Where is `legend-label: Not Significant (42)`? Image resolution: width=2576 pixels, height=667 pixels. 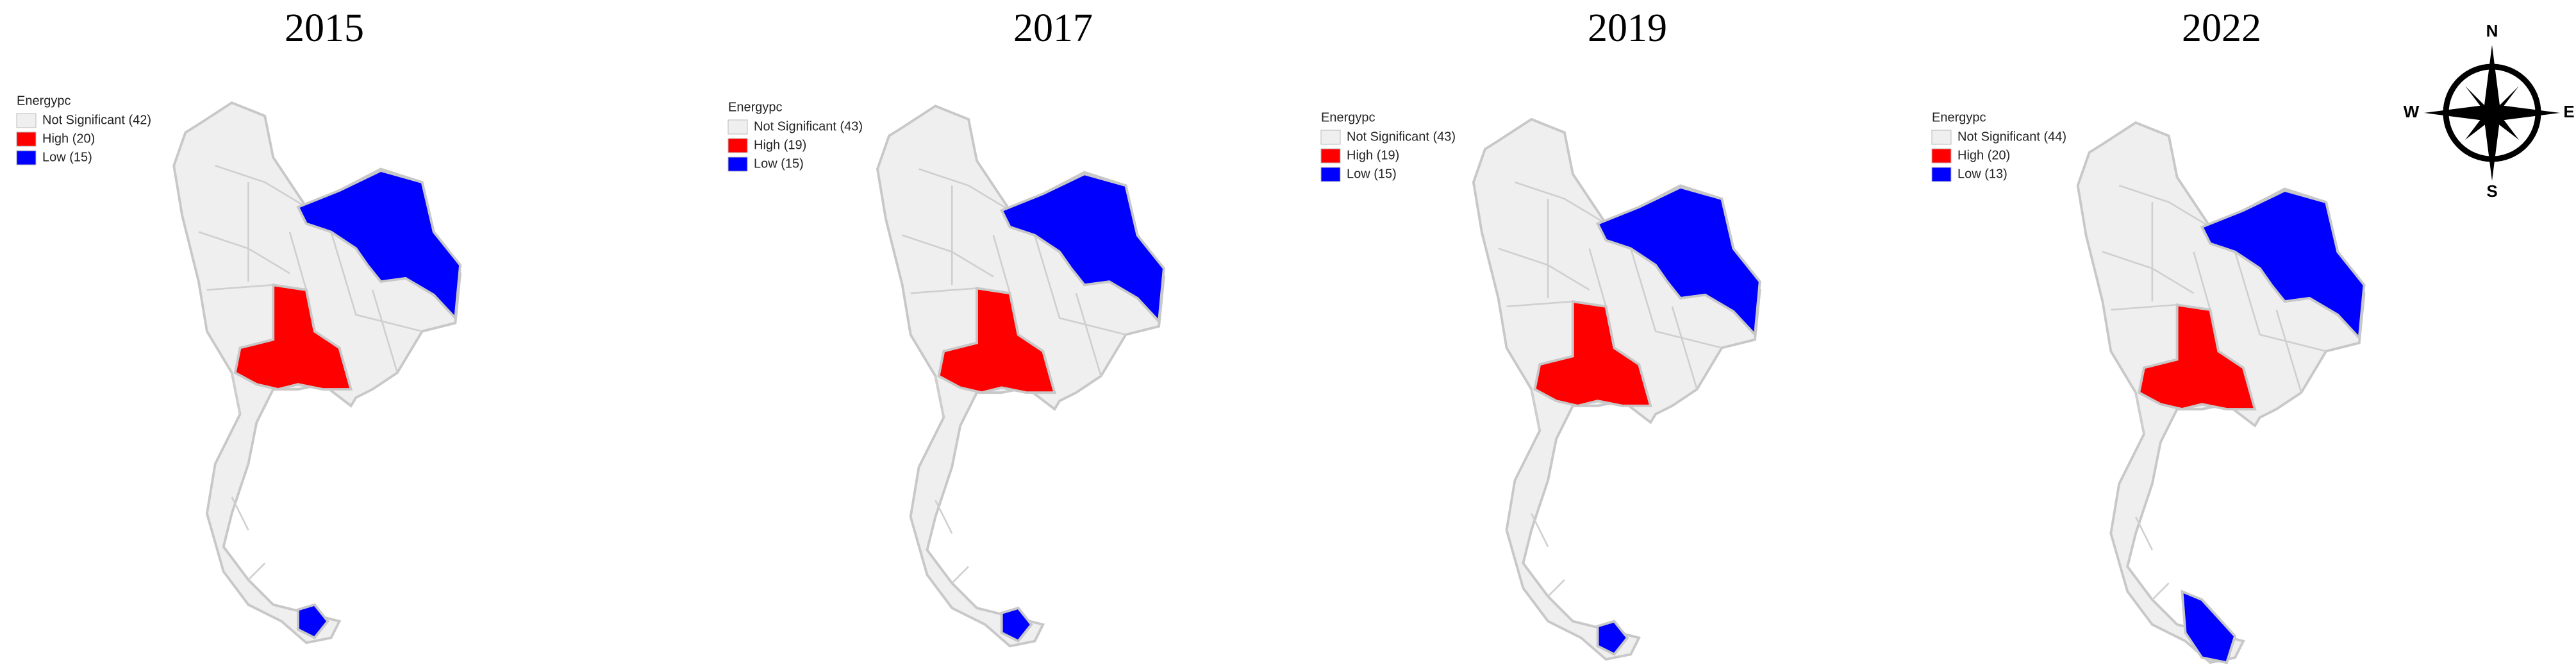 legend-label: Not Significant (42) is located at coordinates (96, 120).